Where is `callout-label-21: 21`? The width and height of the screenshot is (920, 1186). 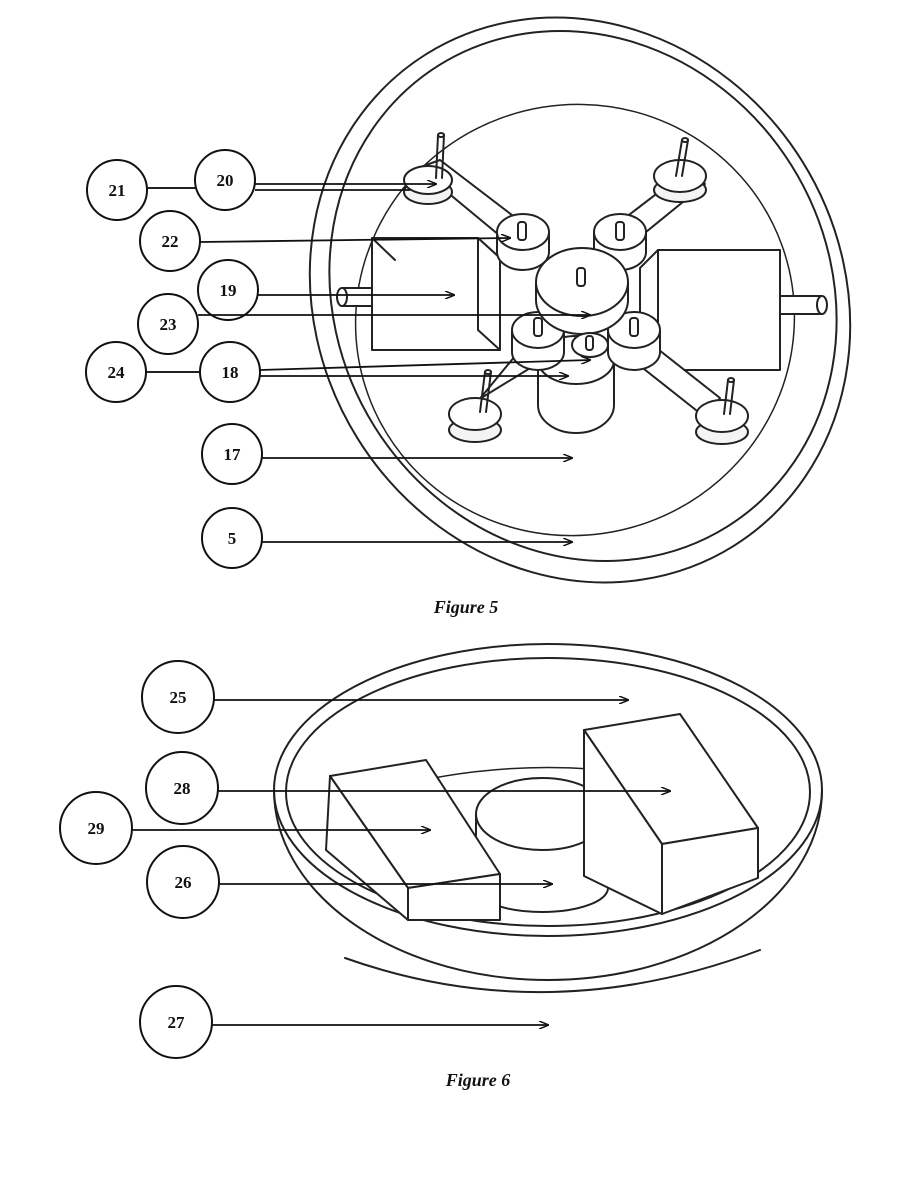 callout-label-21: 21 is located at coordinates (117, 190).